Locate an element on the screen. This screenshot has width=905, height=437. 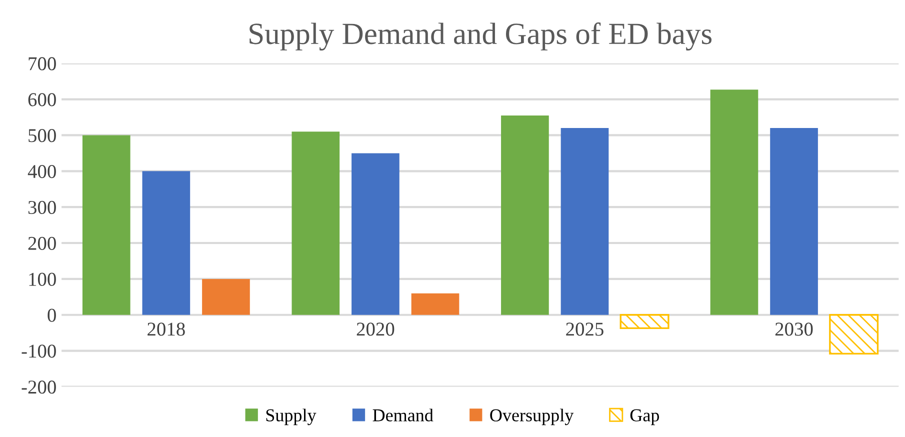
y-tick-label: 400 is located at coordinates (42, 171).